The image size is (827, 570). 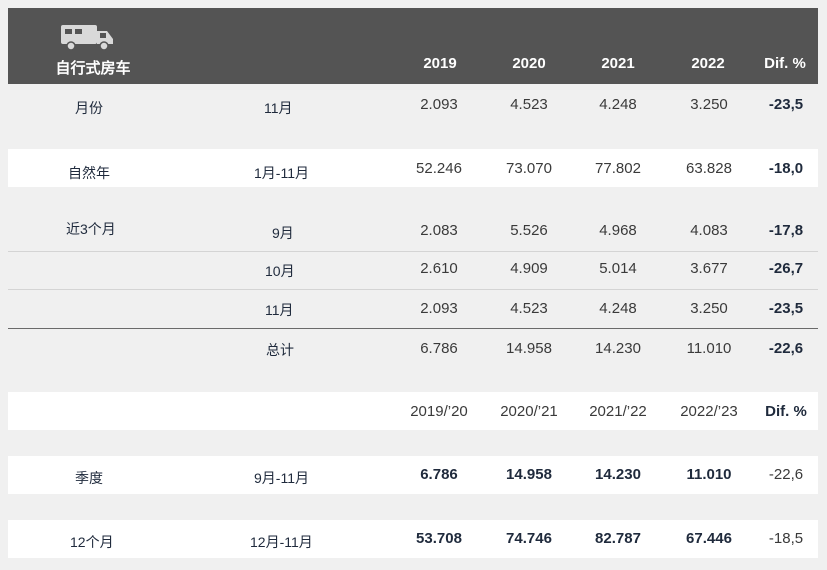 I want to click on col-header-diff: Dif. %, so click(x=785, y=63).